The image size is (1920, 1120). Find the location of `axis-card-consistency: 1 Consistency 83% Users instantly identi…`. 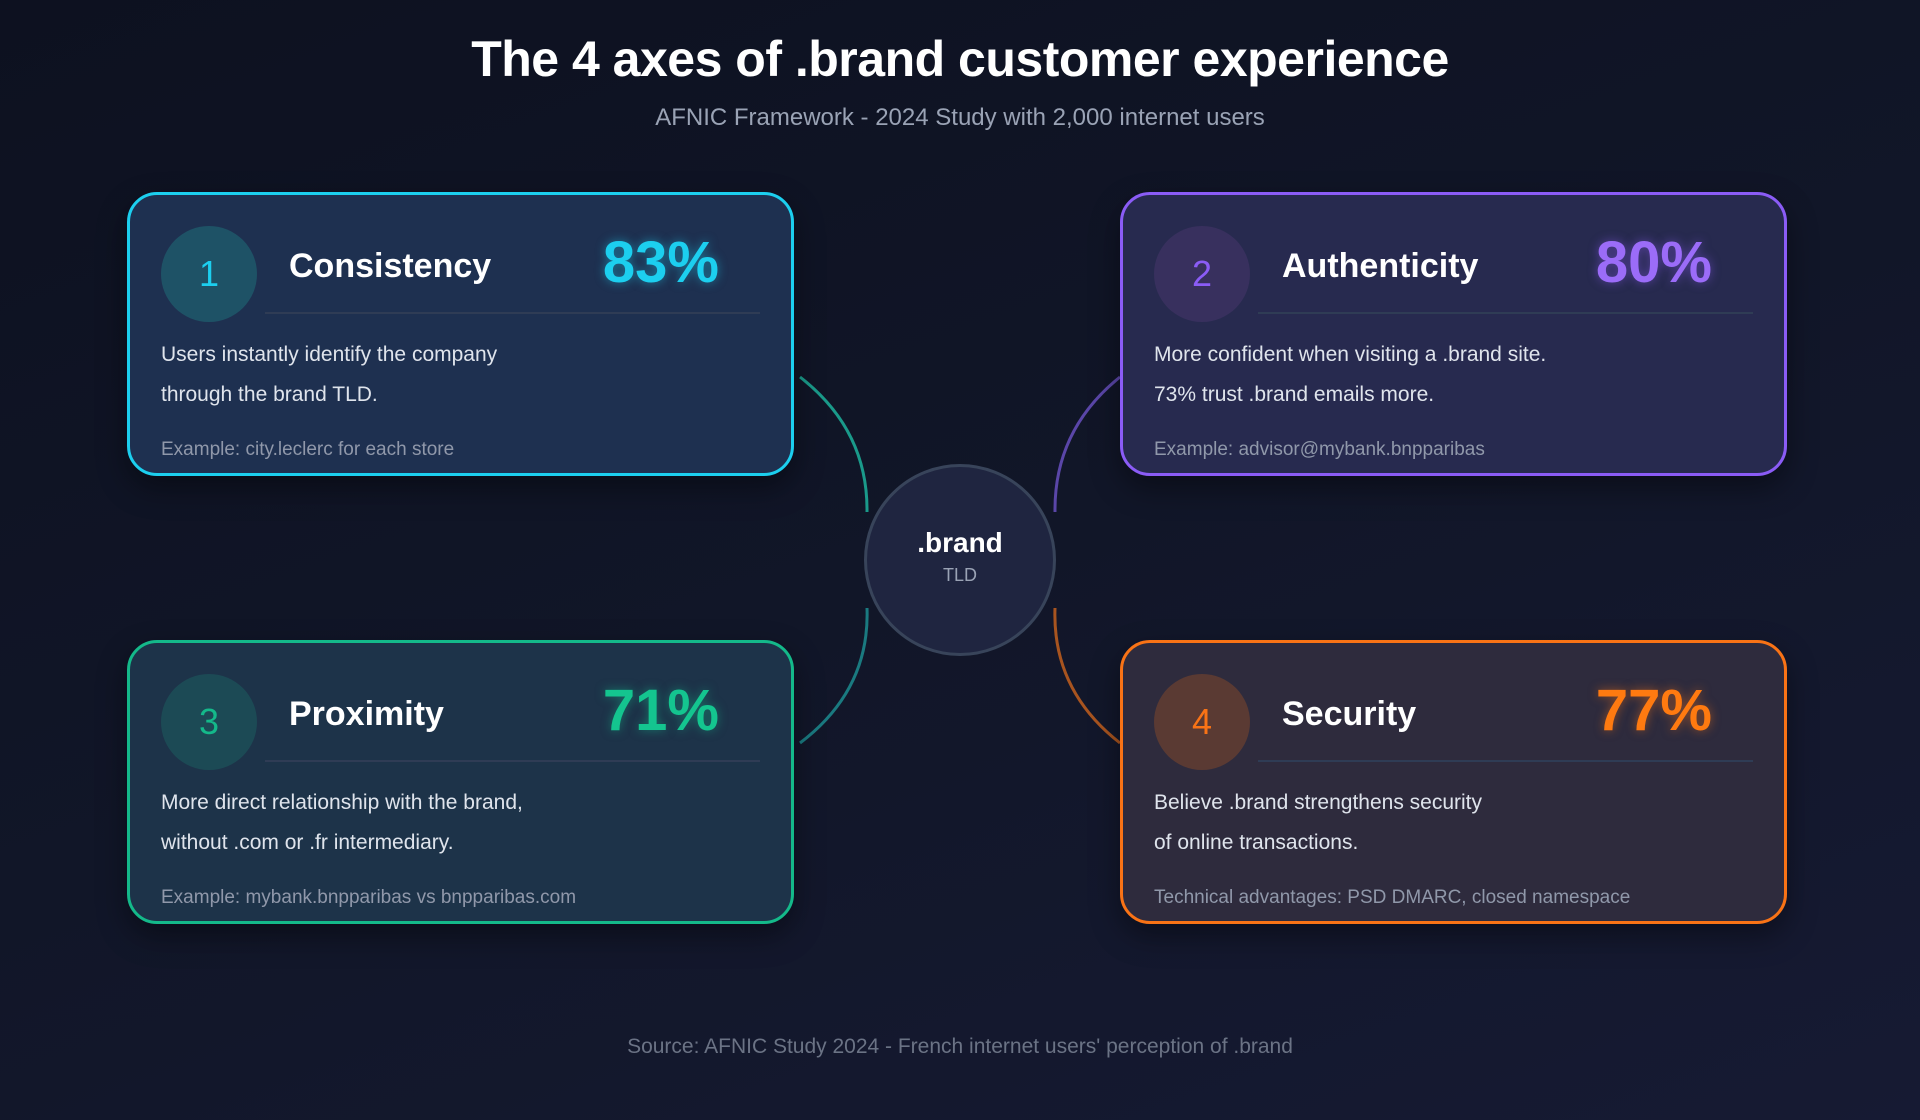

axis-card-consistency: 1 Consistency 83% Users instantly identi… is located at coordinates (460, 334).